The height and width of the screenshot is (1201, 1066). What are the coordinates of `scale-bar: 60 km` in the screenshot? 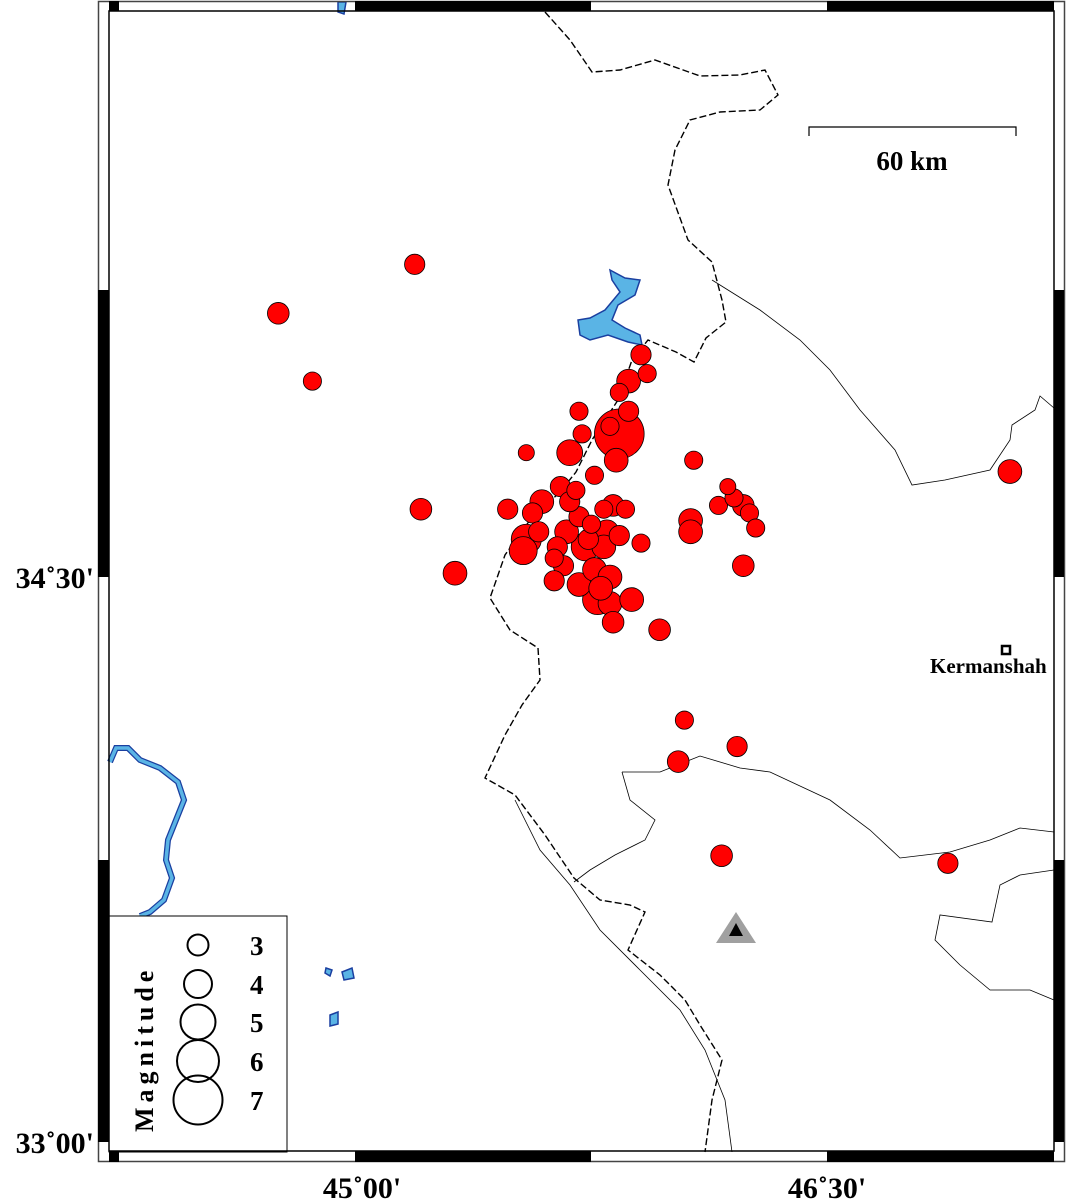 It's located at (912, 151).